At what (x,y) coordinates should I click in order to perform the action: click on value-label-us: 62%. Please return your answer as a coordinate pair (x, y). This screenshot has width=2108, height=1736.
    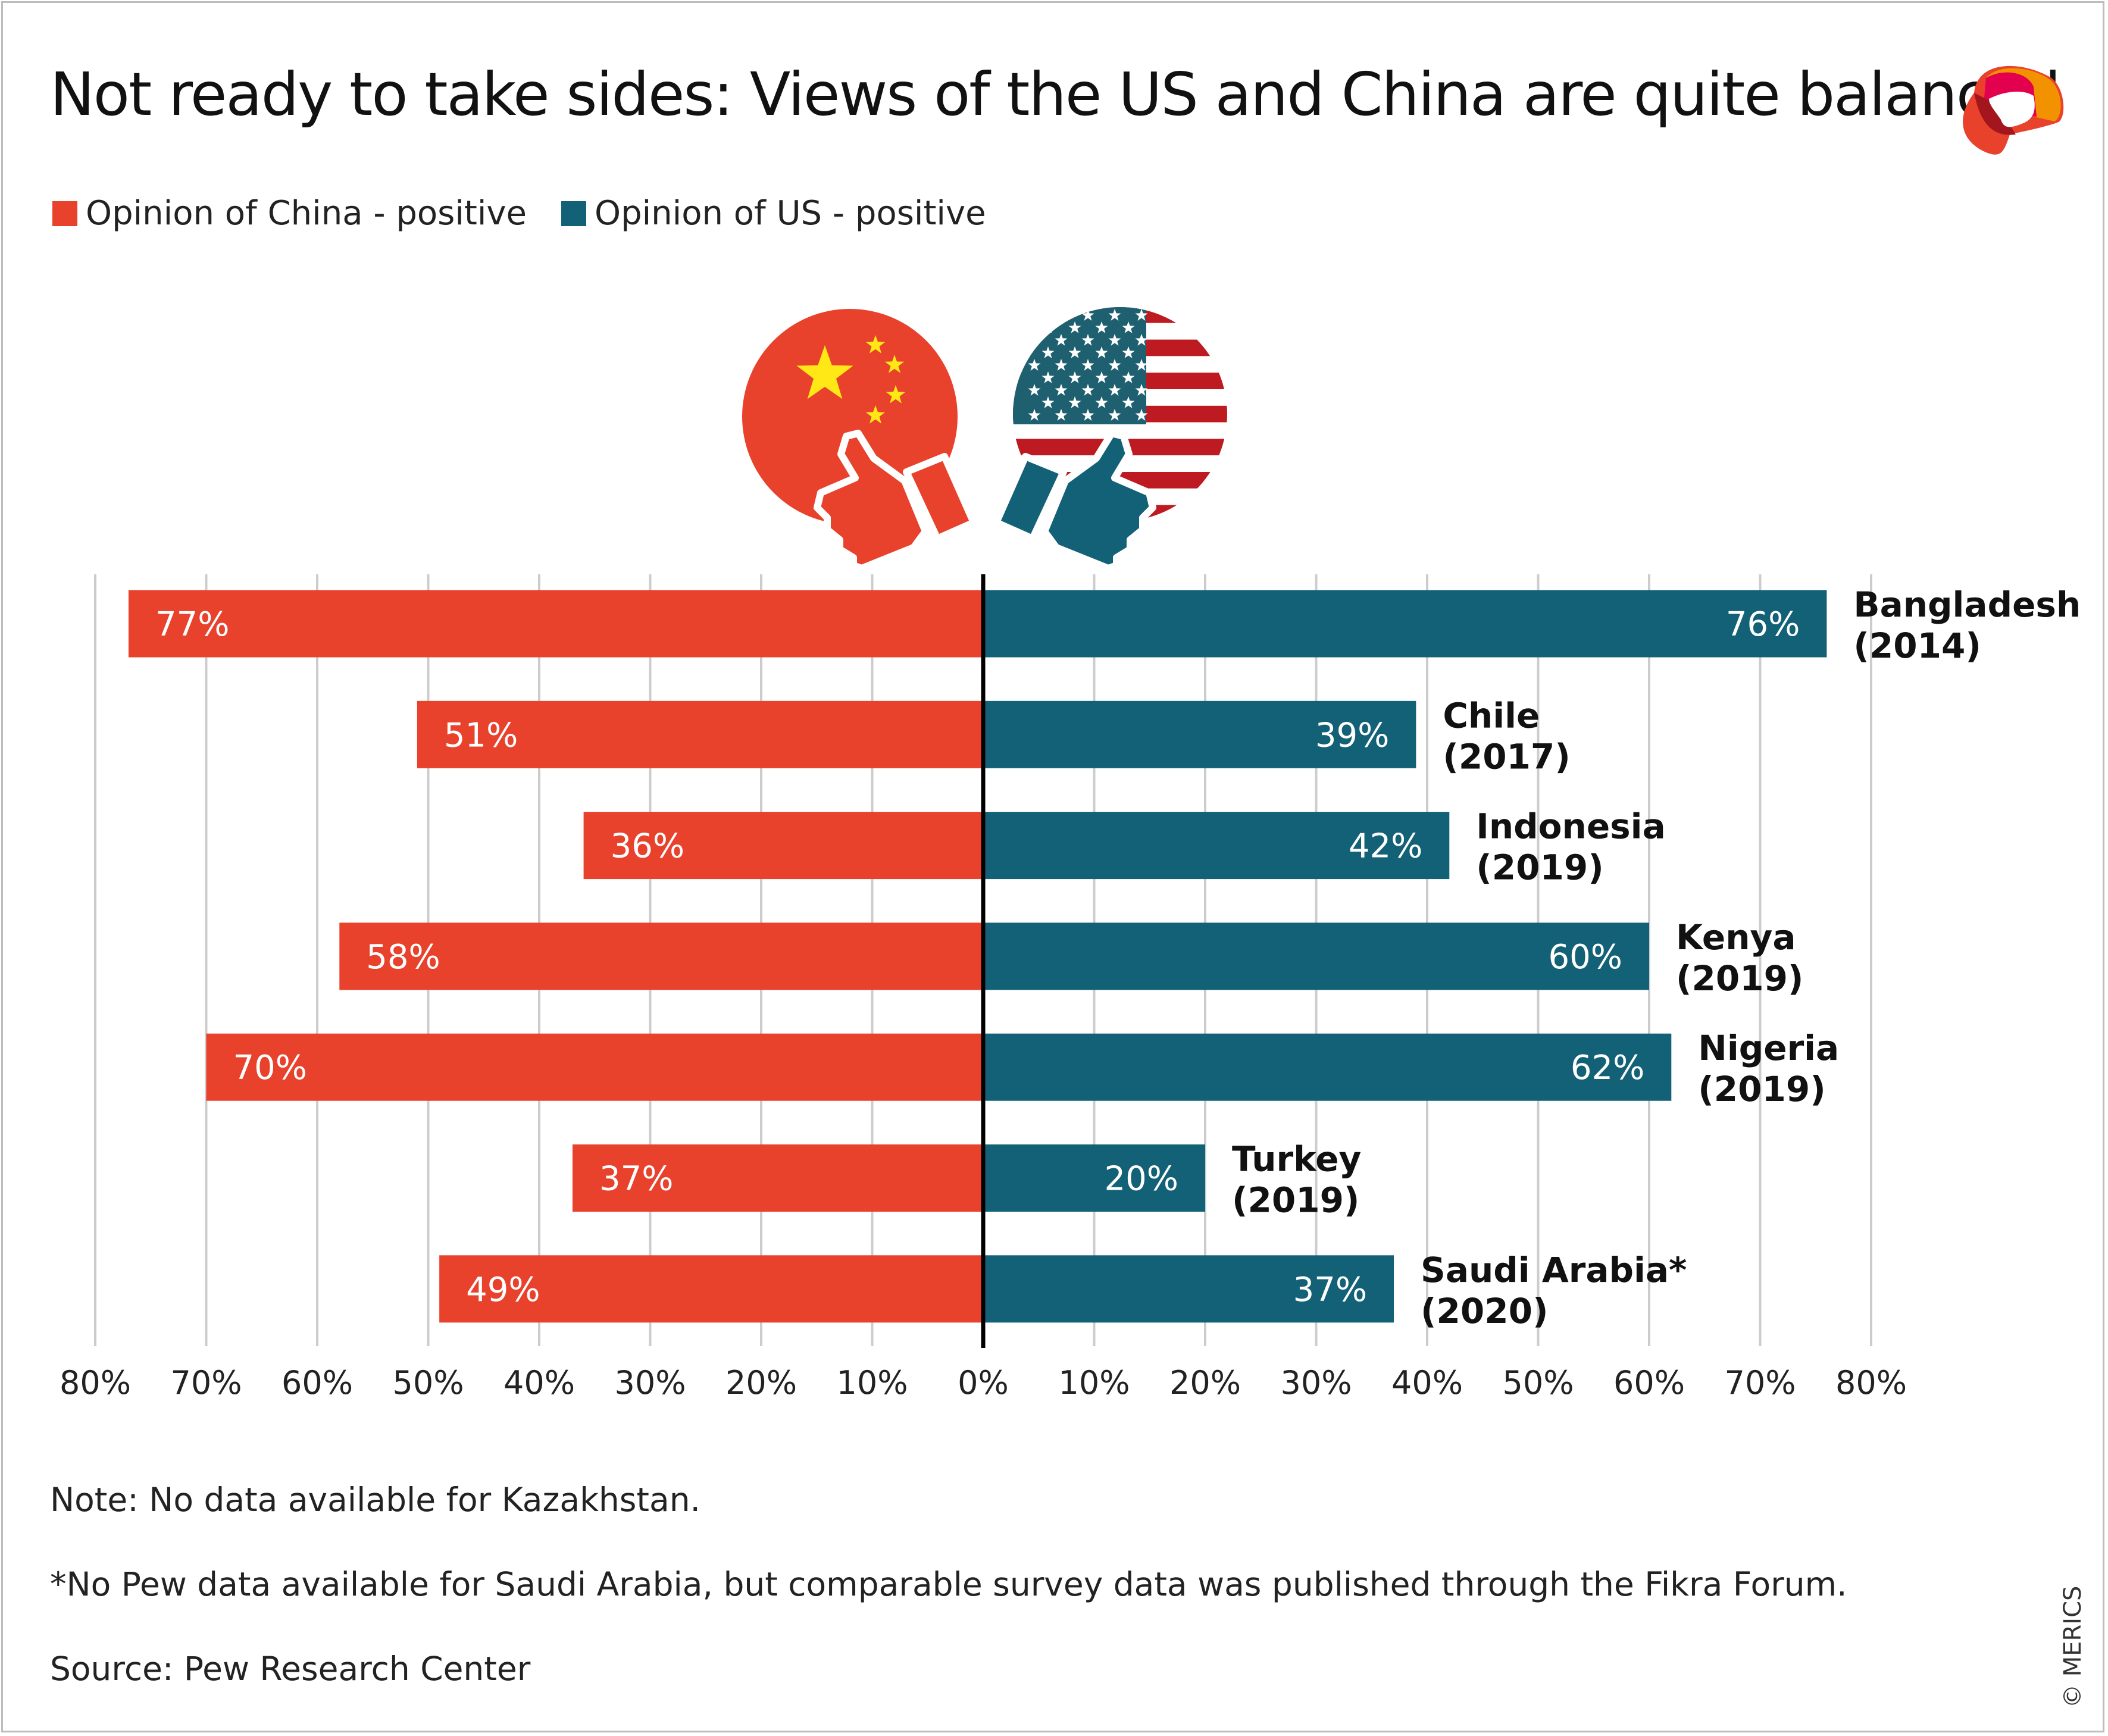
    Looking at the image, I should click on (1607, 1068).